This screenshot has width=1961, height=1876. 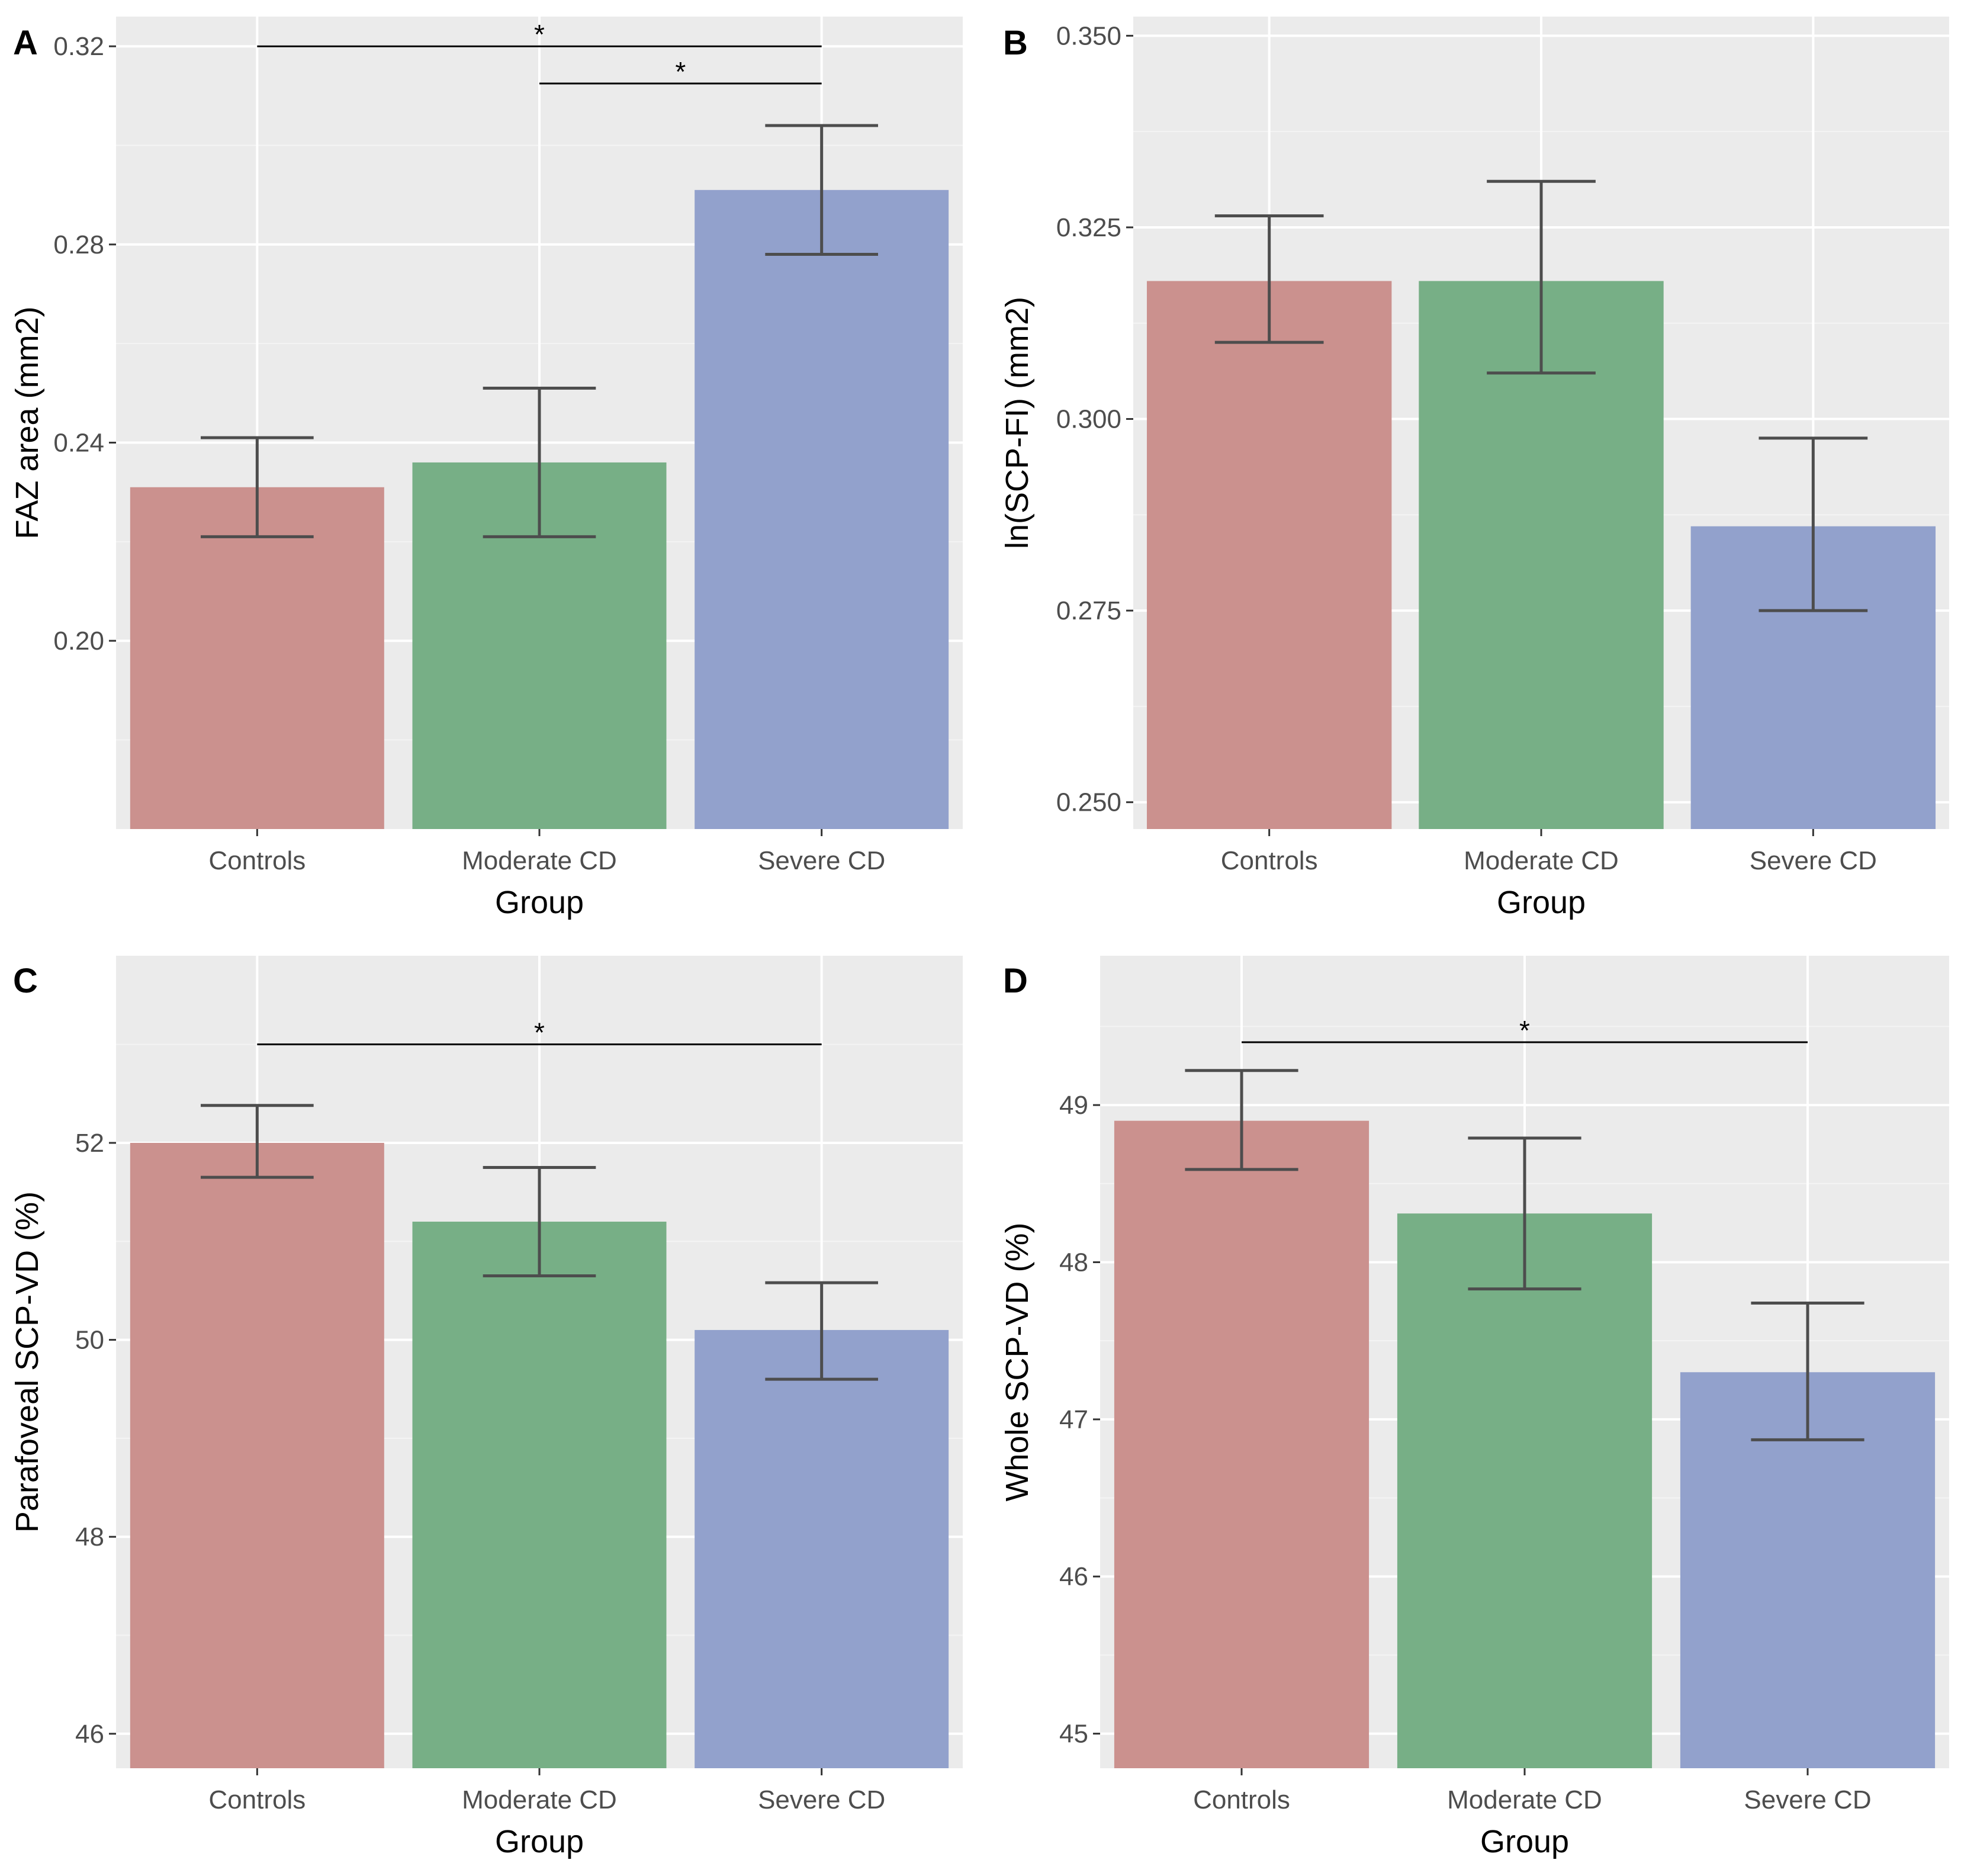 I want to click on panel-letter: B, so click(x=1015, y=43).